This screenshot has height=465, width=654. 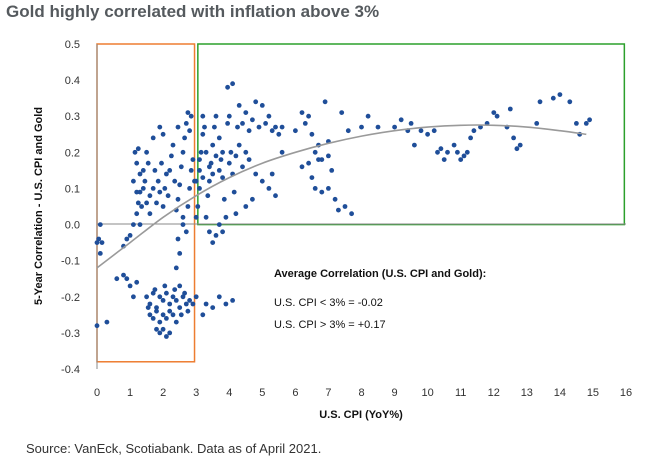 I want to click on x-tick-label: 14, so click(x=560, y=393).